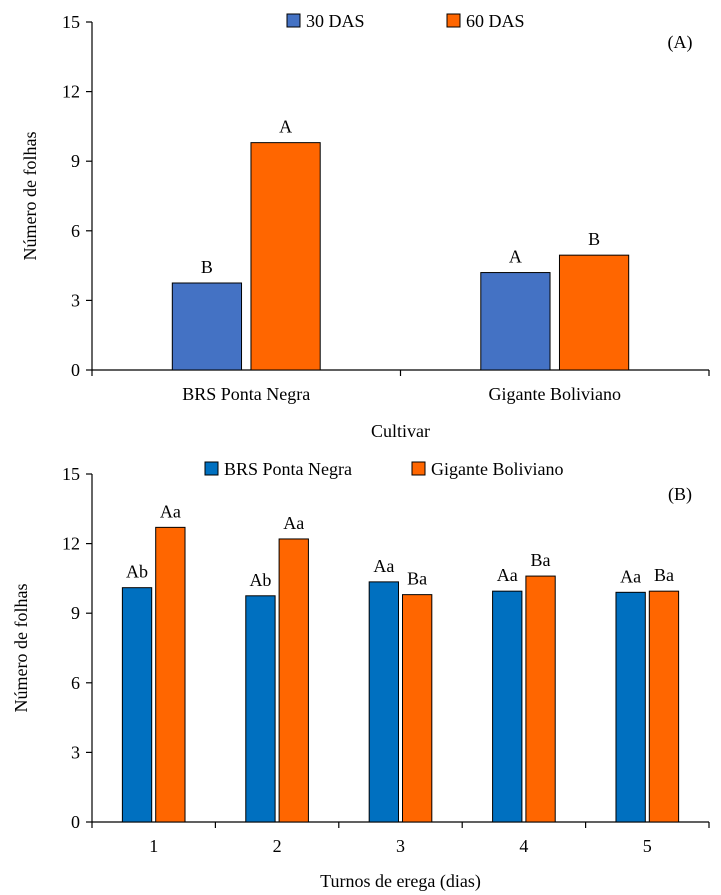 Image resolution: width=721 pixels, height=895 pixels. What do you see at coordinates (555, 394) in the screenshot?
I see `x-category-label: Gigante Boliviano` at bounding box center [555, 394].